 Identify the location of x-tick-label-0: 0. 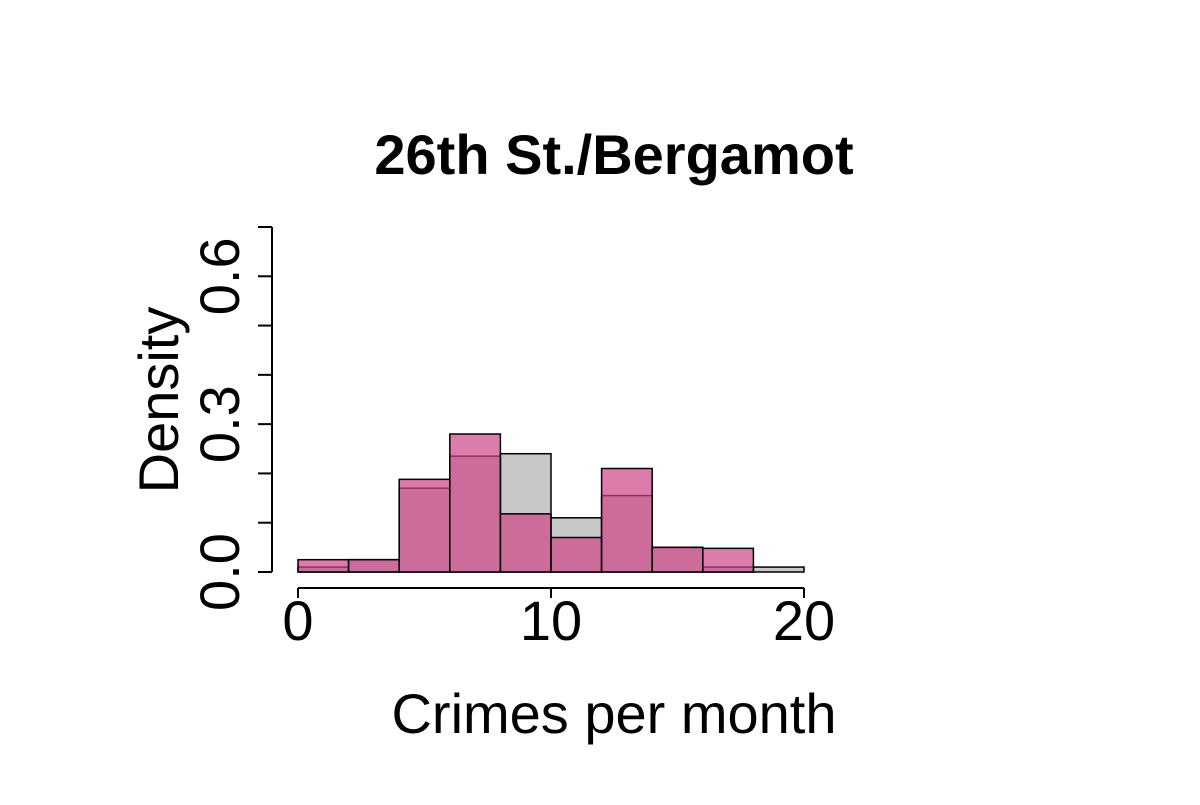
(297, 620).